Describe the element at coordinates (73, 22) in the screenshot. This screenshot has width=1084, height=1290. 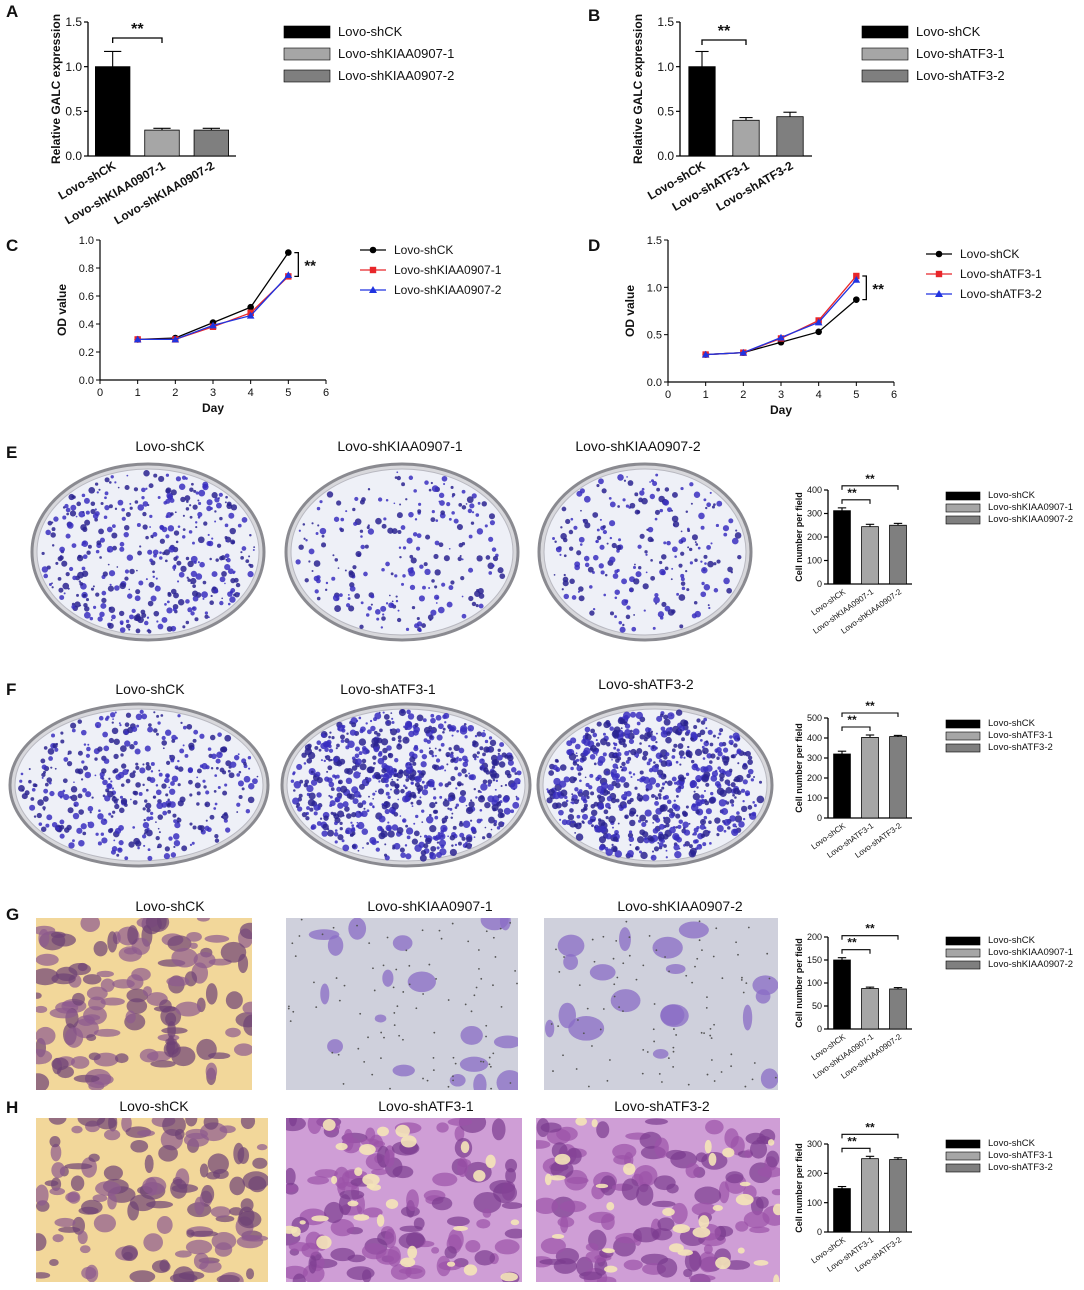
I see `y-tick-label: 1.5` at that location.